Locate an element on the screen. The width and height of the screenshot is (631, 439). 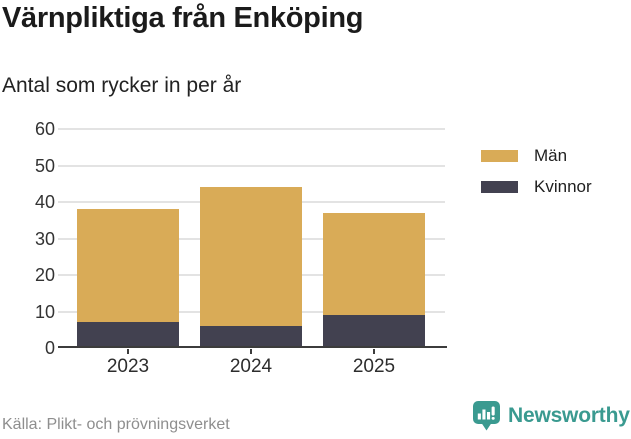
bar-kvinnor-2024 is located at coordinates (251, 337).